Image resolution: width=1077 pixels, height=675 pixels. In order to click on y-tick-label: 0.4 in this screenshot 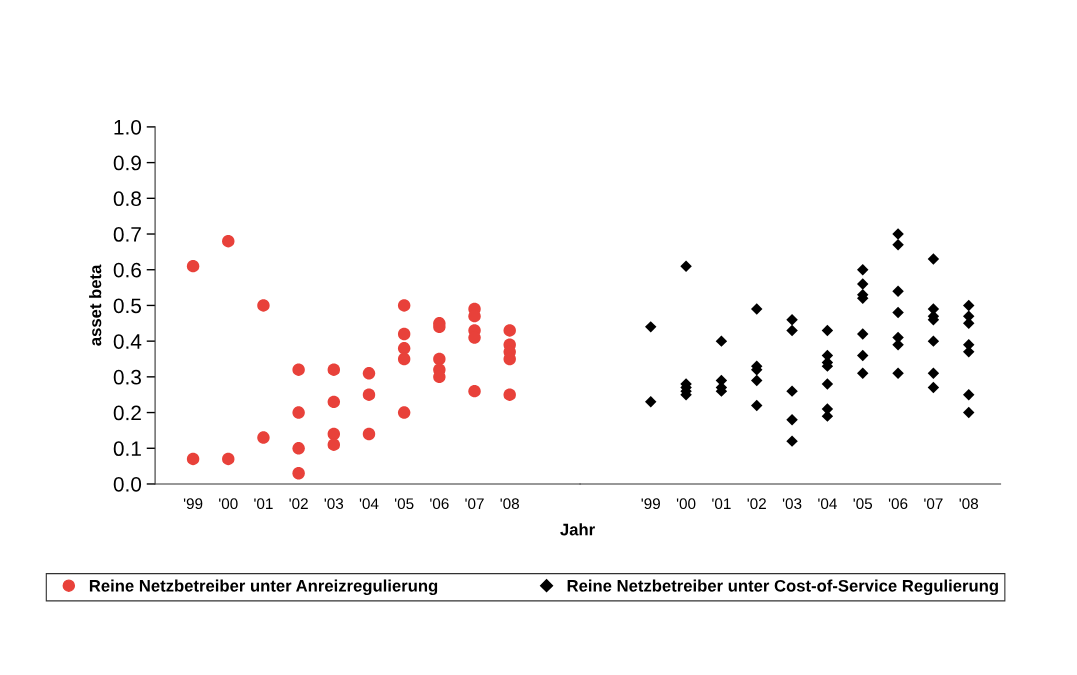, I will do `click(127, 341)`.